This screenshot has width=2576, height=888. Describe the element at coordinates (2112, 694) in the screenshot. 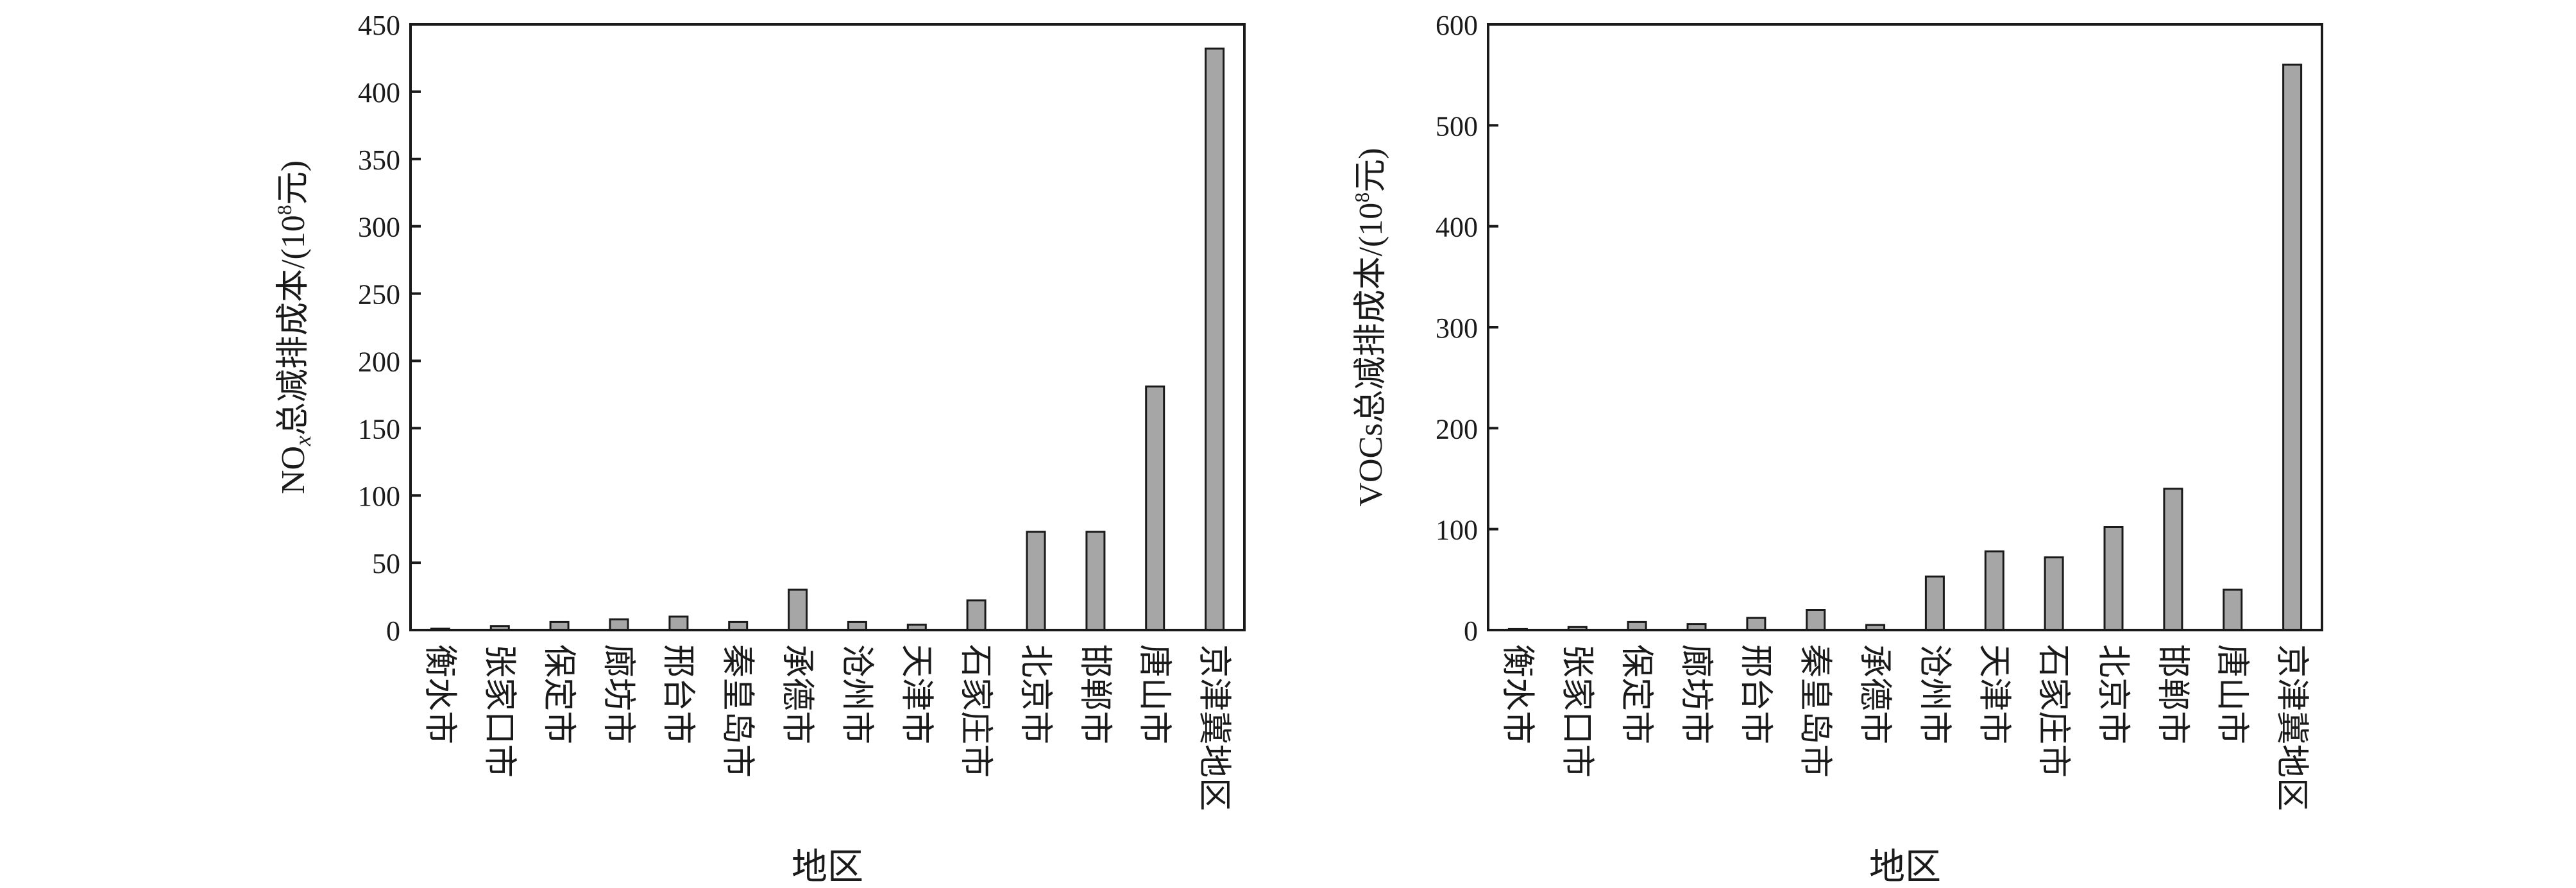

I see `vocs-category-label-10: 北京市` at that location.